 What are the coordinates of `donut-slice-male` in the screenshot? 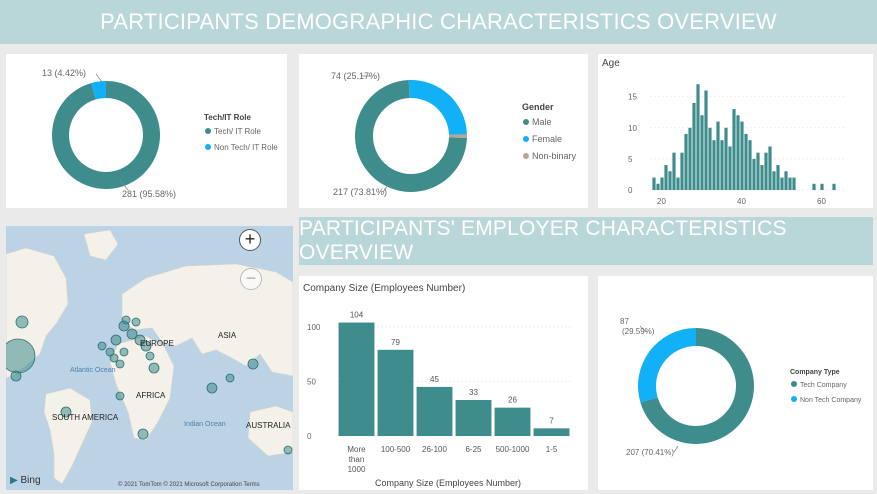 It's located at (411, 136).